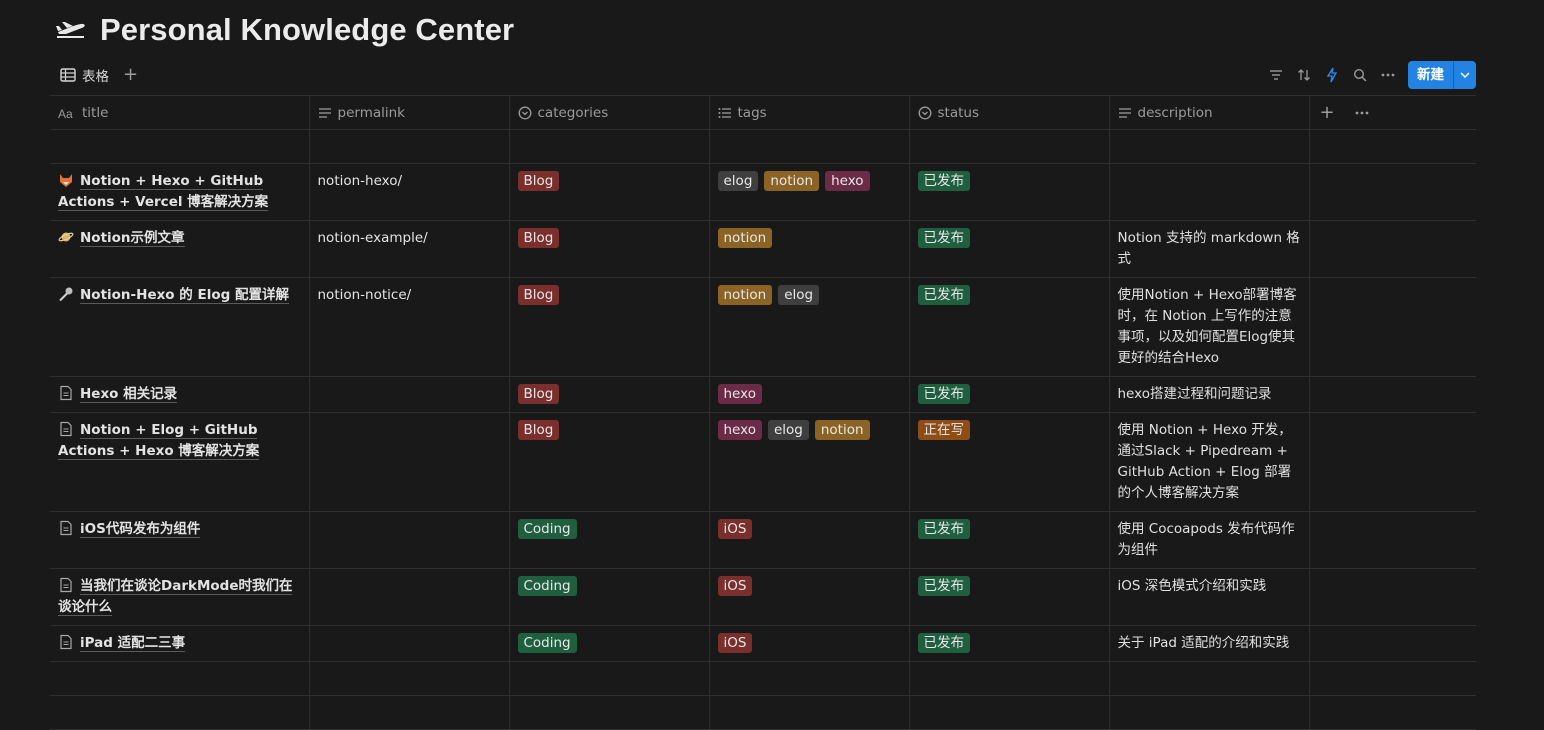 The width and height of the screenshot is (1544, 730). I want to click on table-row: iPad 适配二三事 Coding iOS 已发布 关于 iPad 适配的介绍和实践, so click(763, 643).